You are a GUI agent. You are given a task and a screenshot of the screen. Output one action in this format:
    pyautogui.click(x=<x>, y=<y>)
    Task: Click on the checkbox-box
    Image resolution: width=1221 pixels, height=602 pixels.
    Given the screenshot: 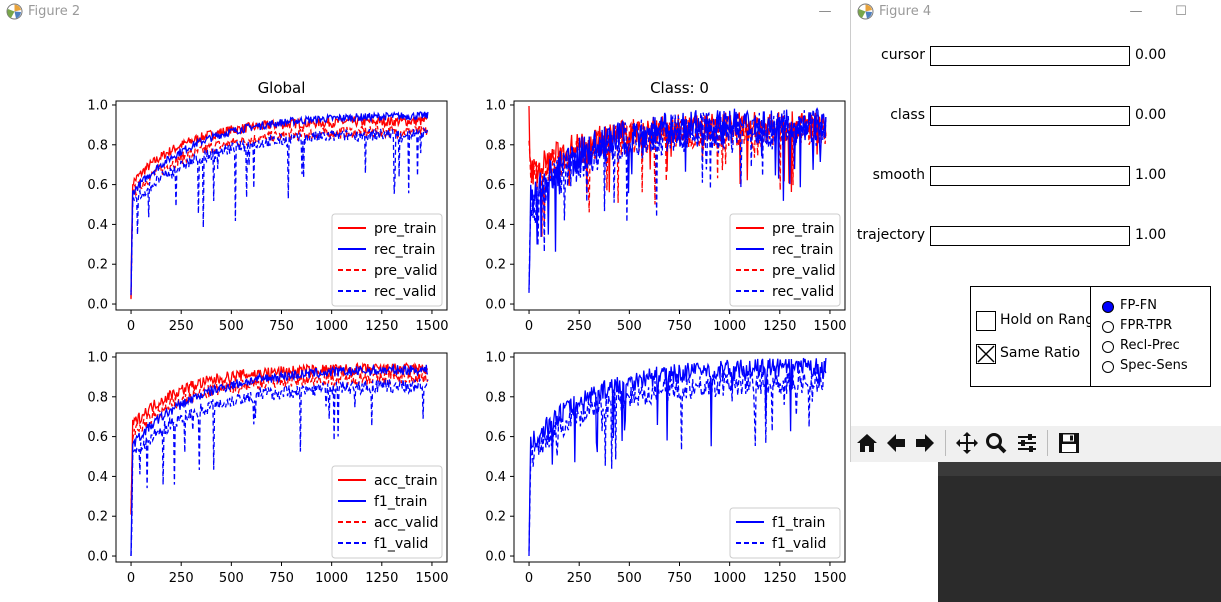 What is the action you would take?
    pyautogui.click(x=986, y=321)
    